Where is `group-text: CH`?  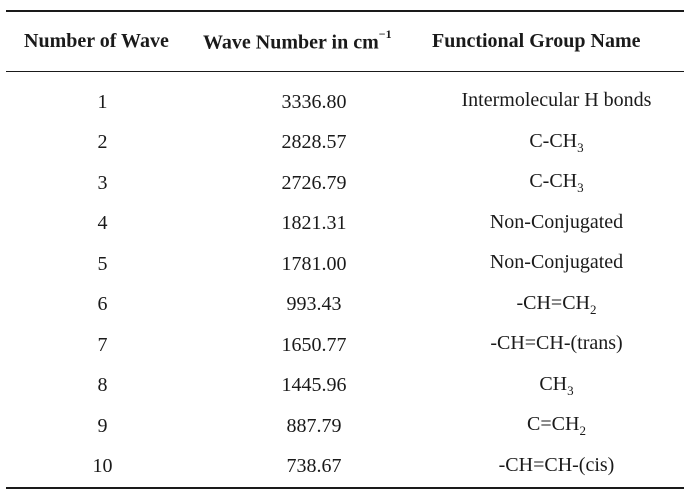 group-text: CH is located at coordinates (553, 383).